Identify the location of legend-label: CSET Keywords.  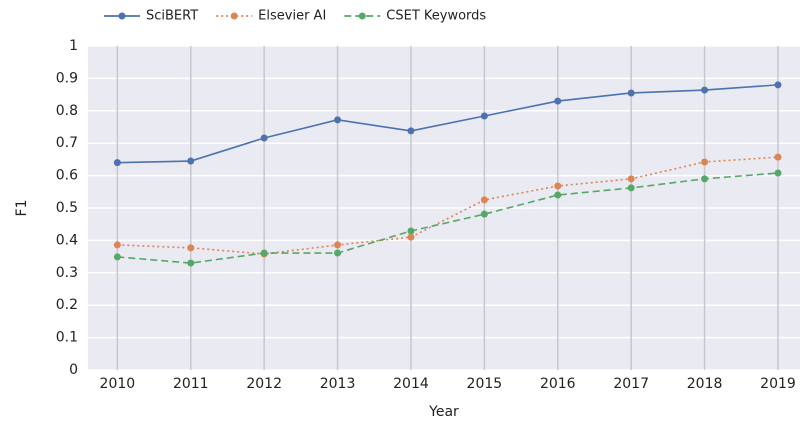
(436, 16).